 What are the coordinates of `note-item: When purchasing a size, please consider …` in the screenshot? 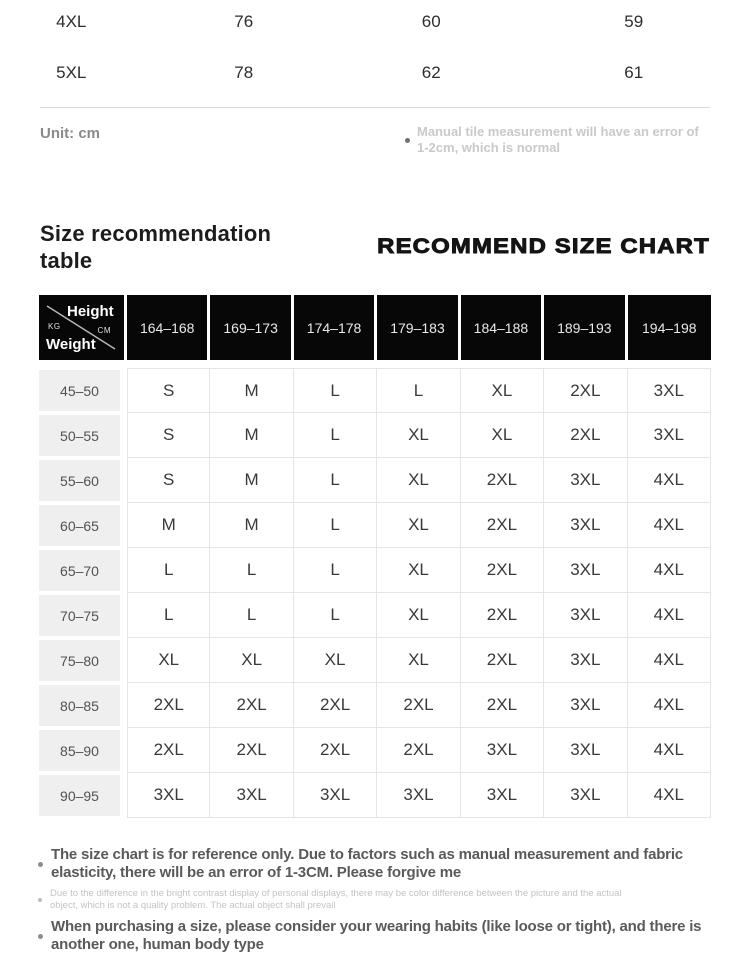 It's located at (372, 936).